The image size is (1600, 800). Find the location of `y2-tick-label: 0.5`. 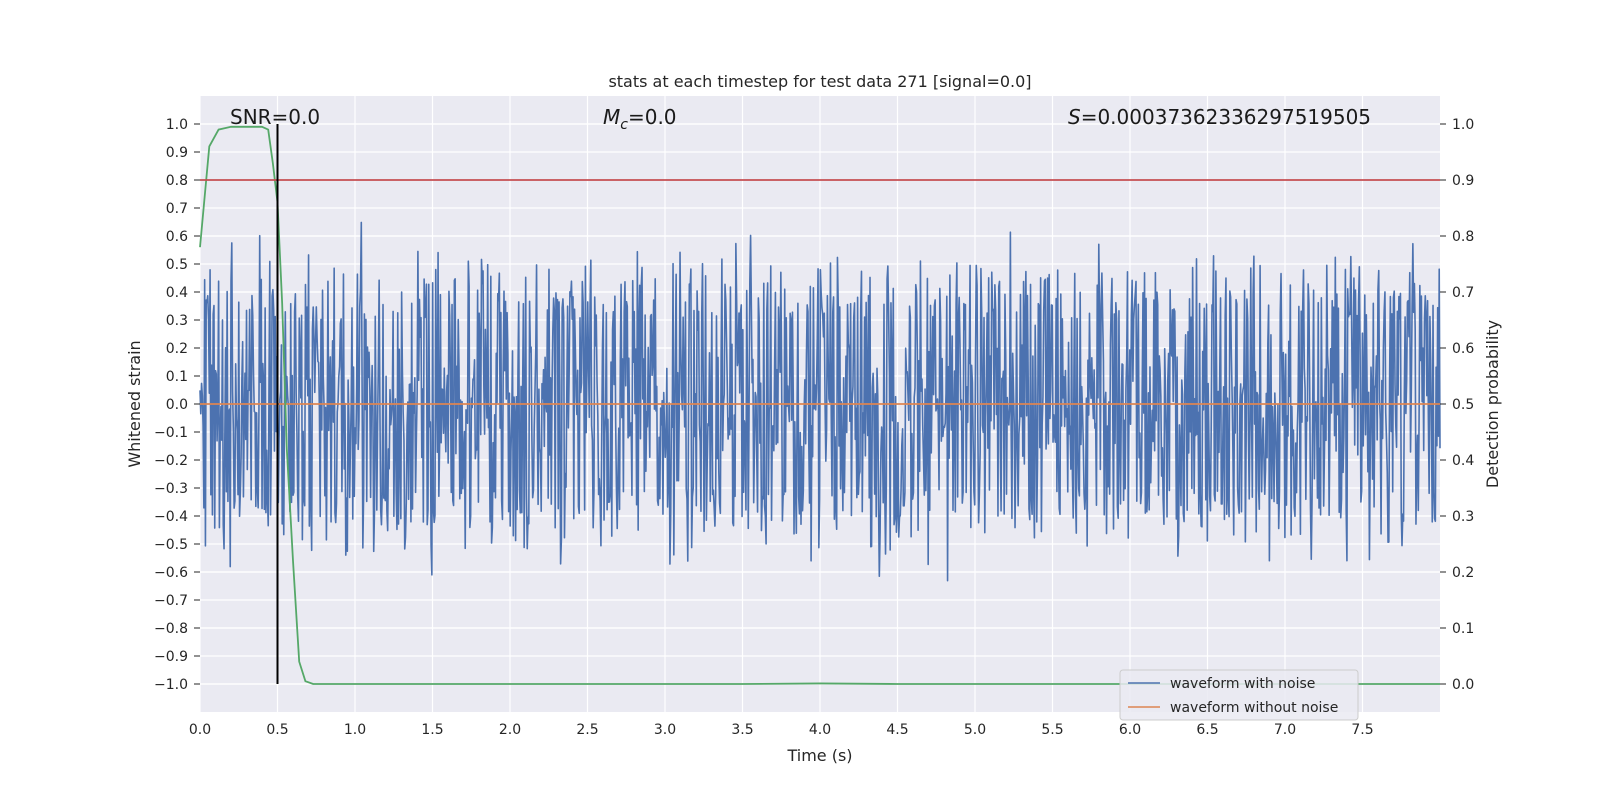

y2-tick-label: 0.5 is located at coordinates (1463, 405).